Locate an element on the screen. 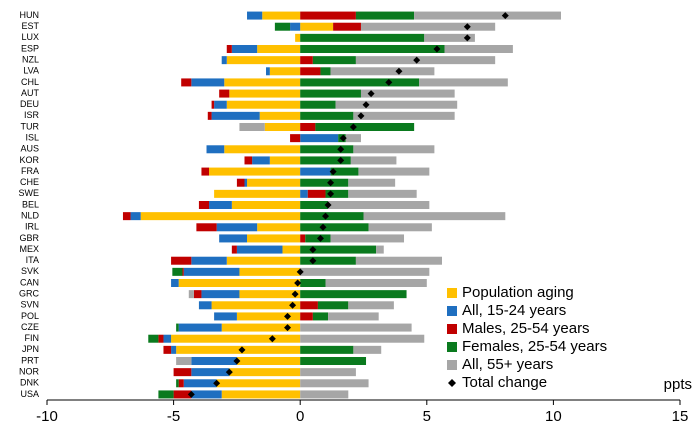 This screenshot has height=430, width=696. x-tick-label: 5 is located at coordinates (427, 416).